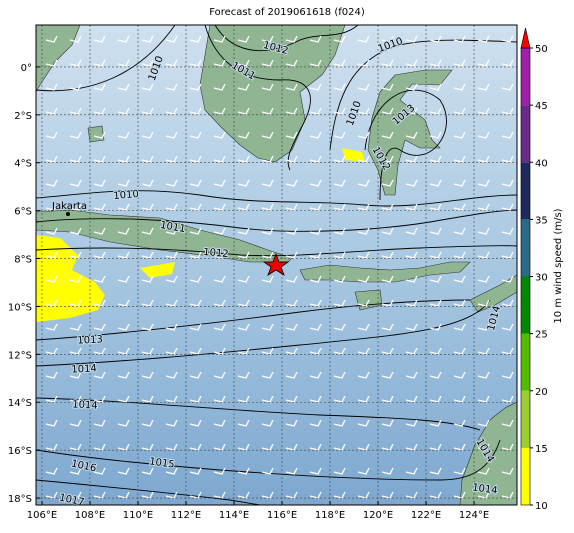 The height and width of the screenshot is (533, 574). Describe the element at coordinates (474, 515) in the screenshot. I see `x-tick-label: 124°E` at that location.